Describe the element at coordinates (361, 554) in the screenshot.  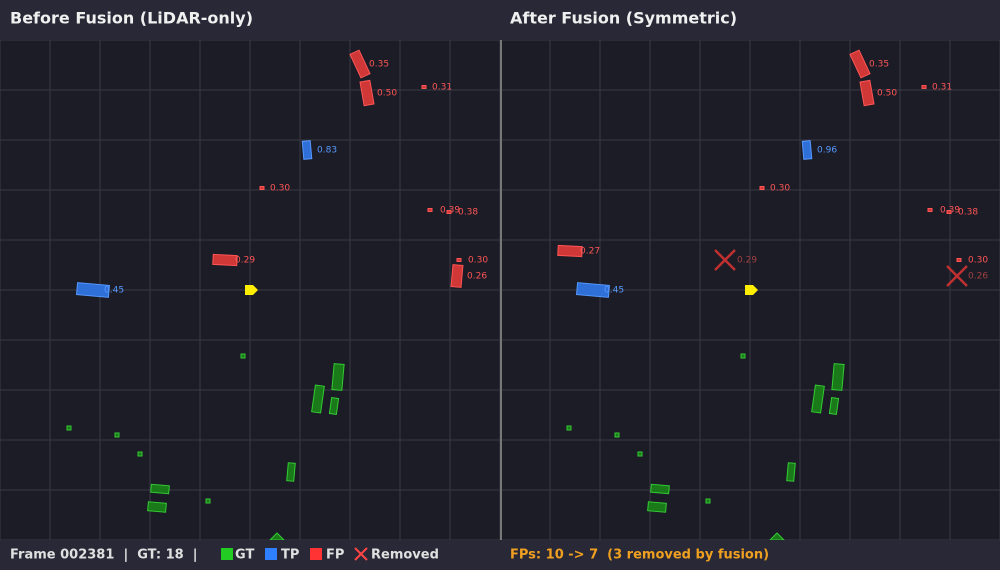
I see `legend-x` at that location.